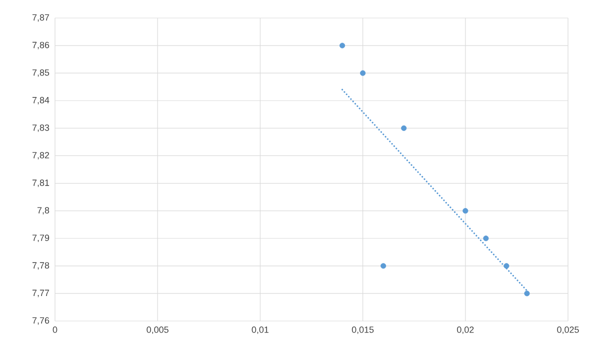  What do you see at coordinates (41, 156) in the screenshot?
I see `y-tick-label: 7,82` at bounding box center [41, 156].